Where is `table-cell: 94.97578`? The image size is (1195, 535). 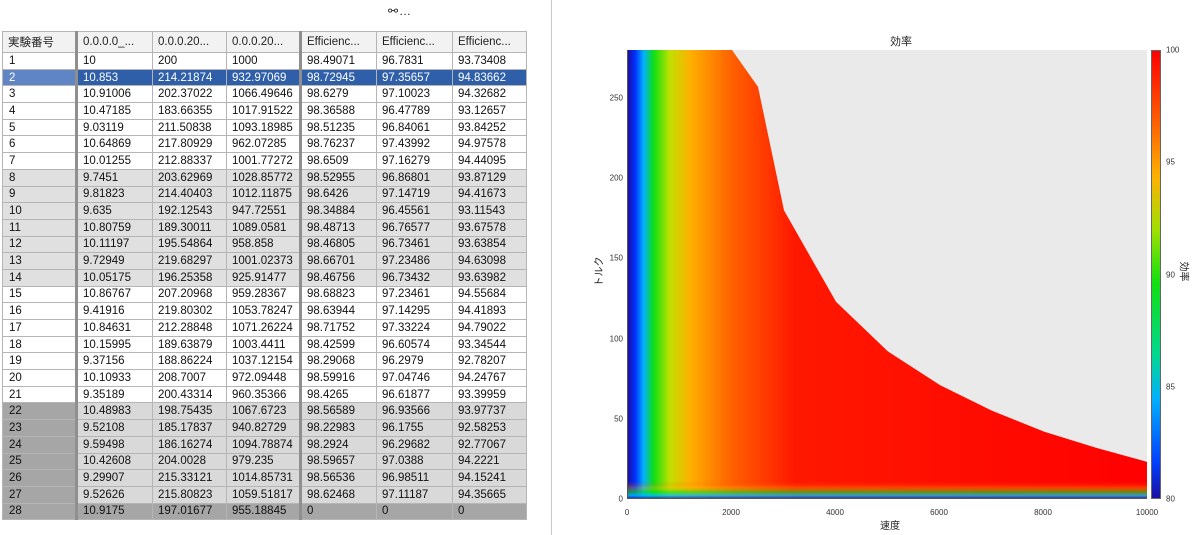
table-cell: 94.97578 is located at coordinates (489, 144).